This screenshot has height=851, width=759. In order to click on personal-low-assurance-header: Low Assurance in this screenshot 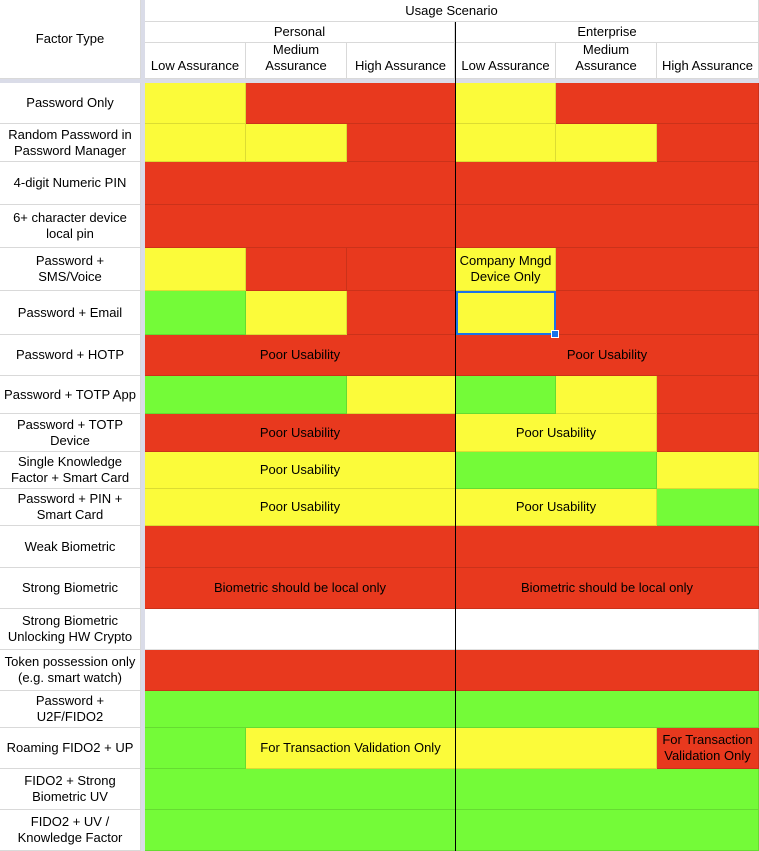, I will do `click(195, 61)`.